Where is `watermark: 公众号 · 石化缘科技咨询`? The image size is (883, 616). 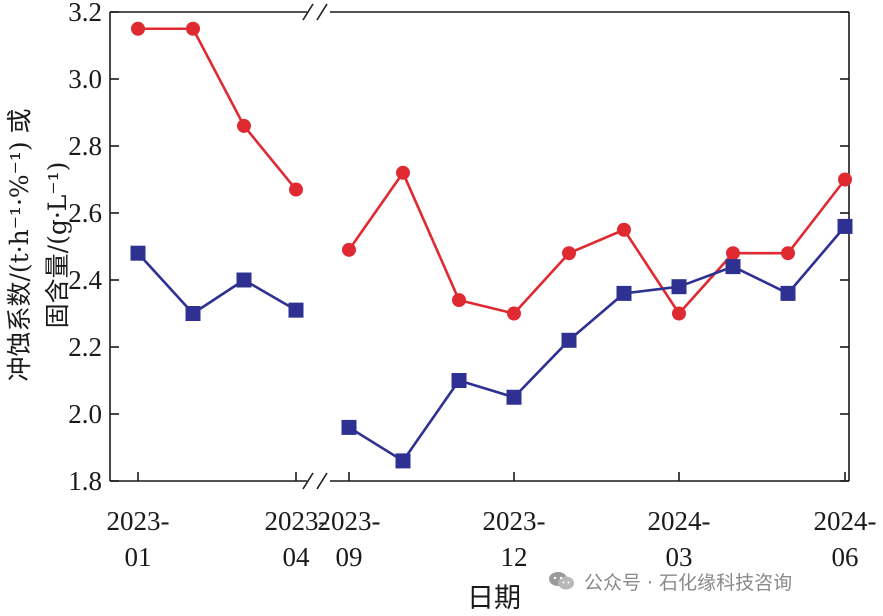
watermark: 公众号 · 石化缘科技咨询 is located at coordinates (670, 581).